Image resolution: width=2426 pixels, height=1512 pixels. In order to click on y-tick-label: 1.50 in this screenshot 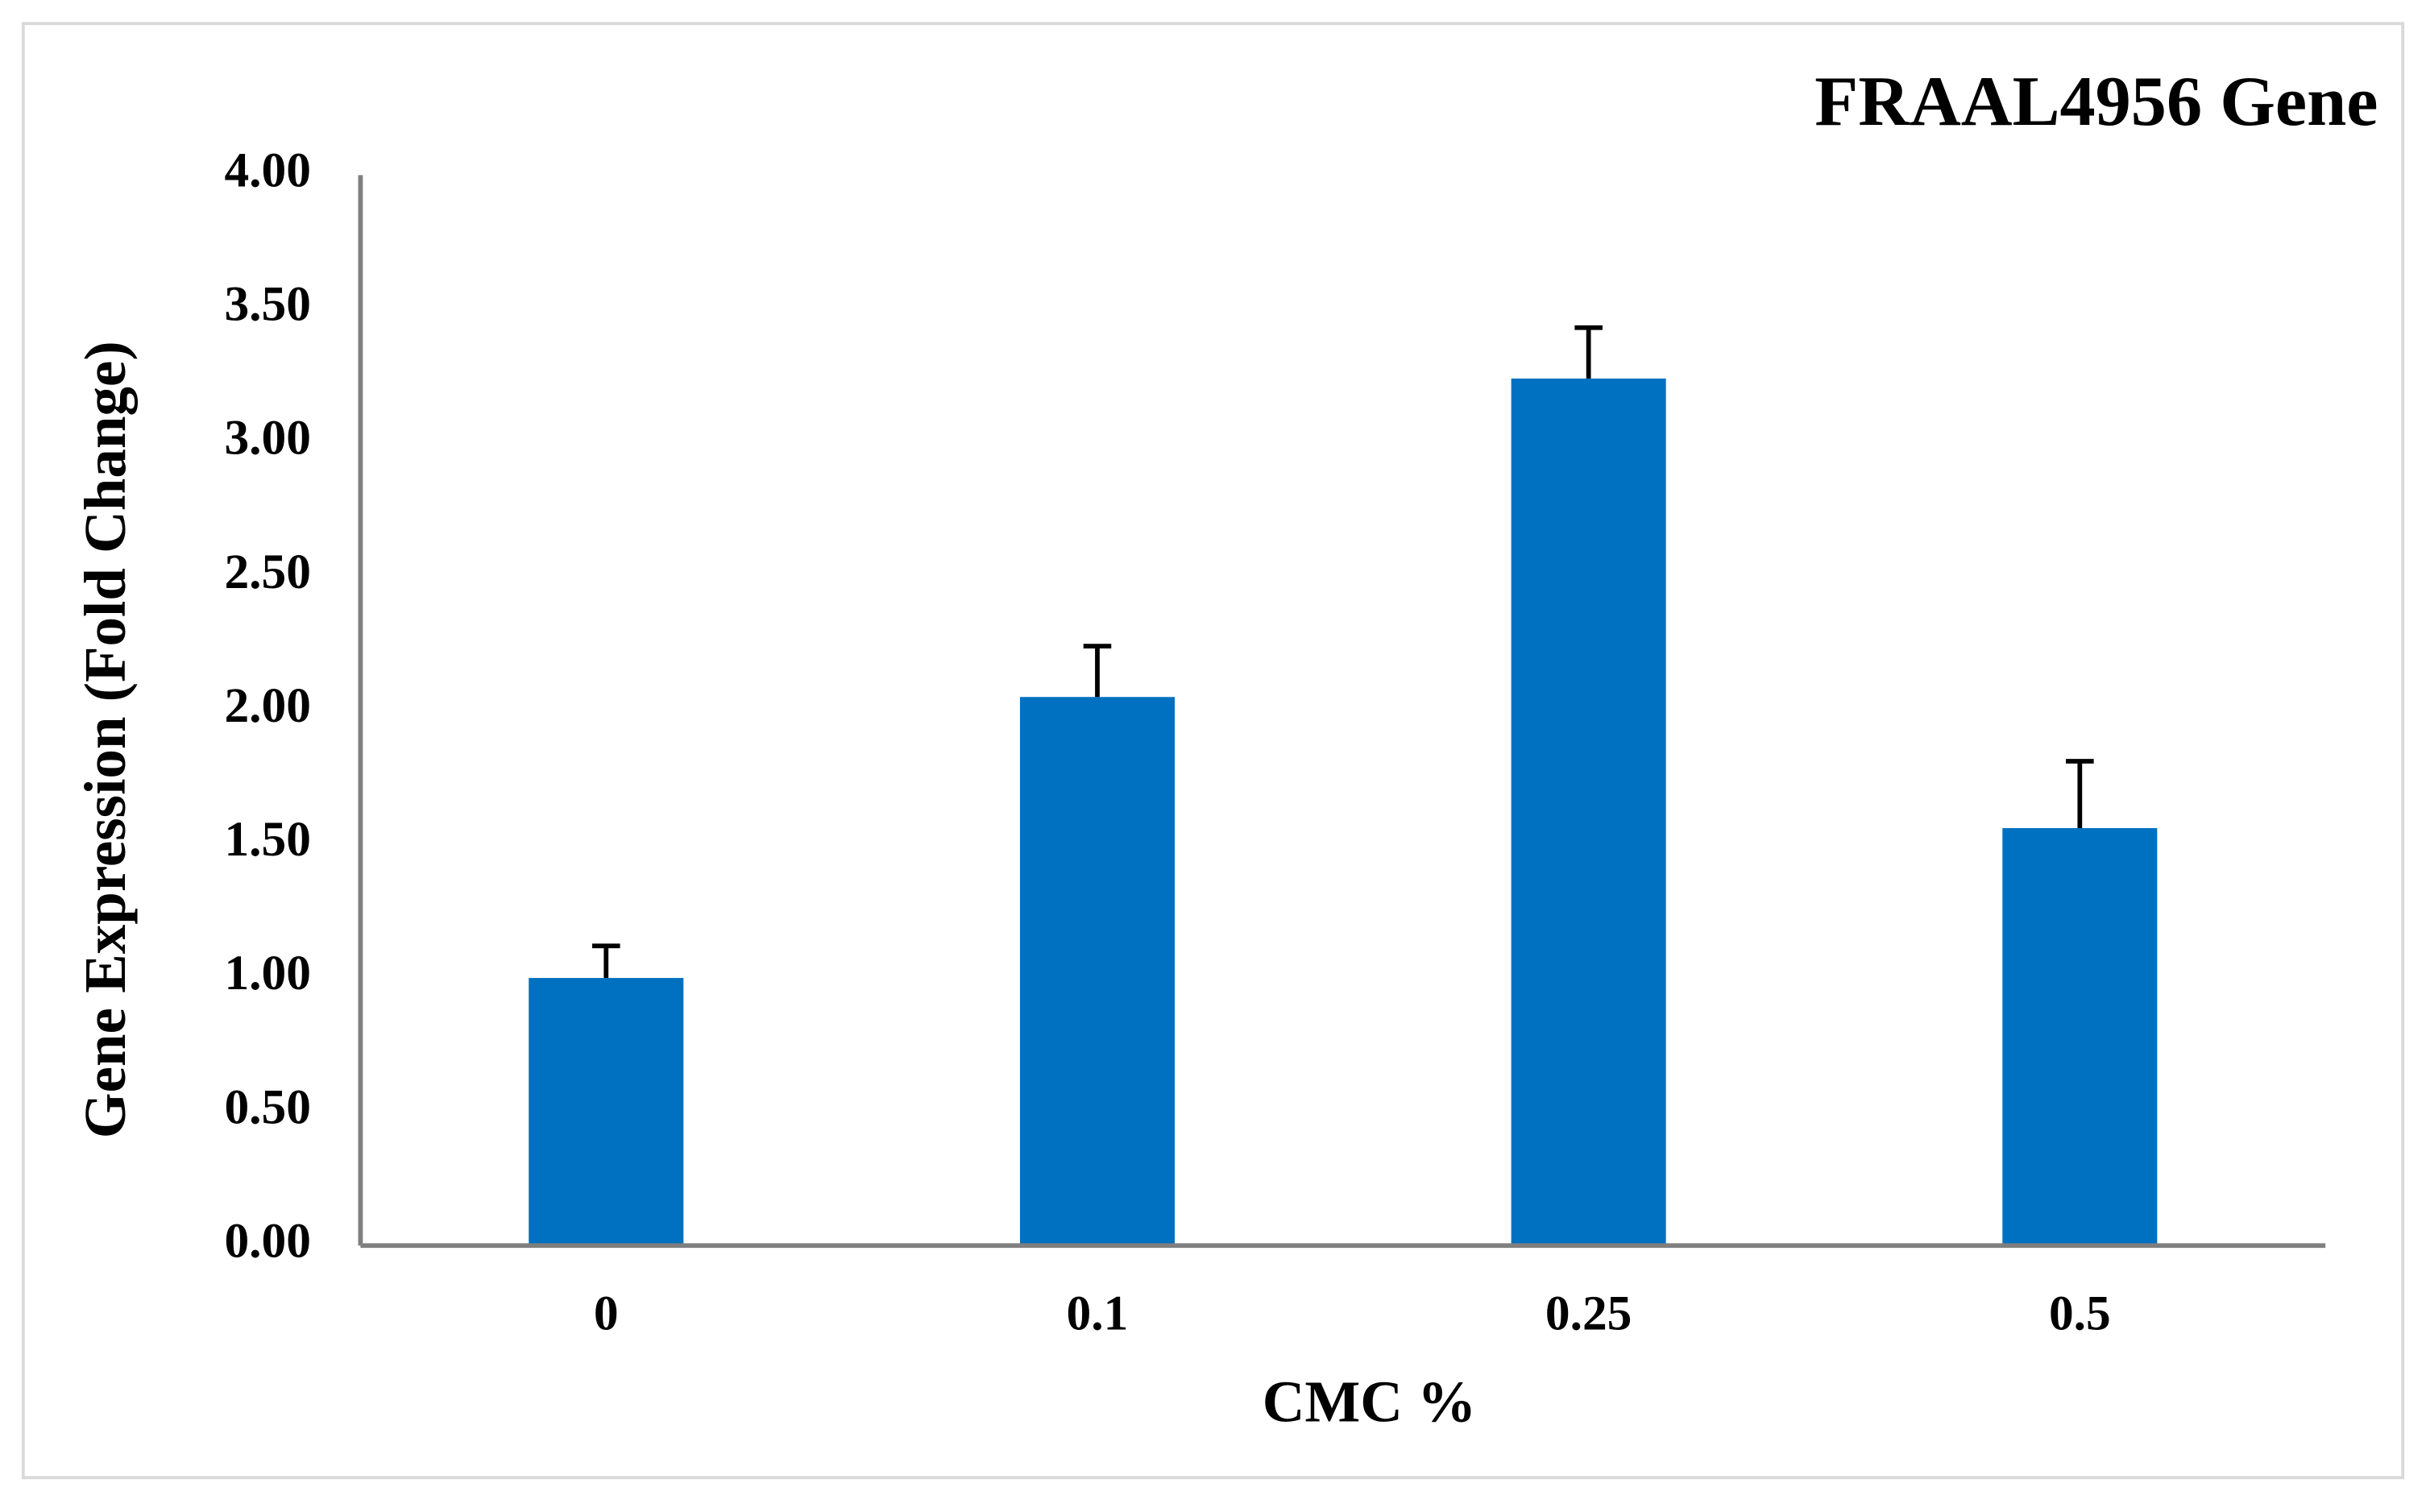, I will do `click(267, 839)`.